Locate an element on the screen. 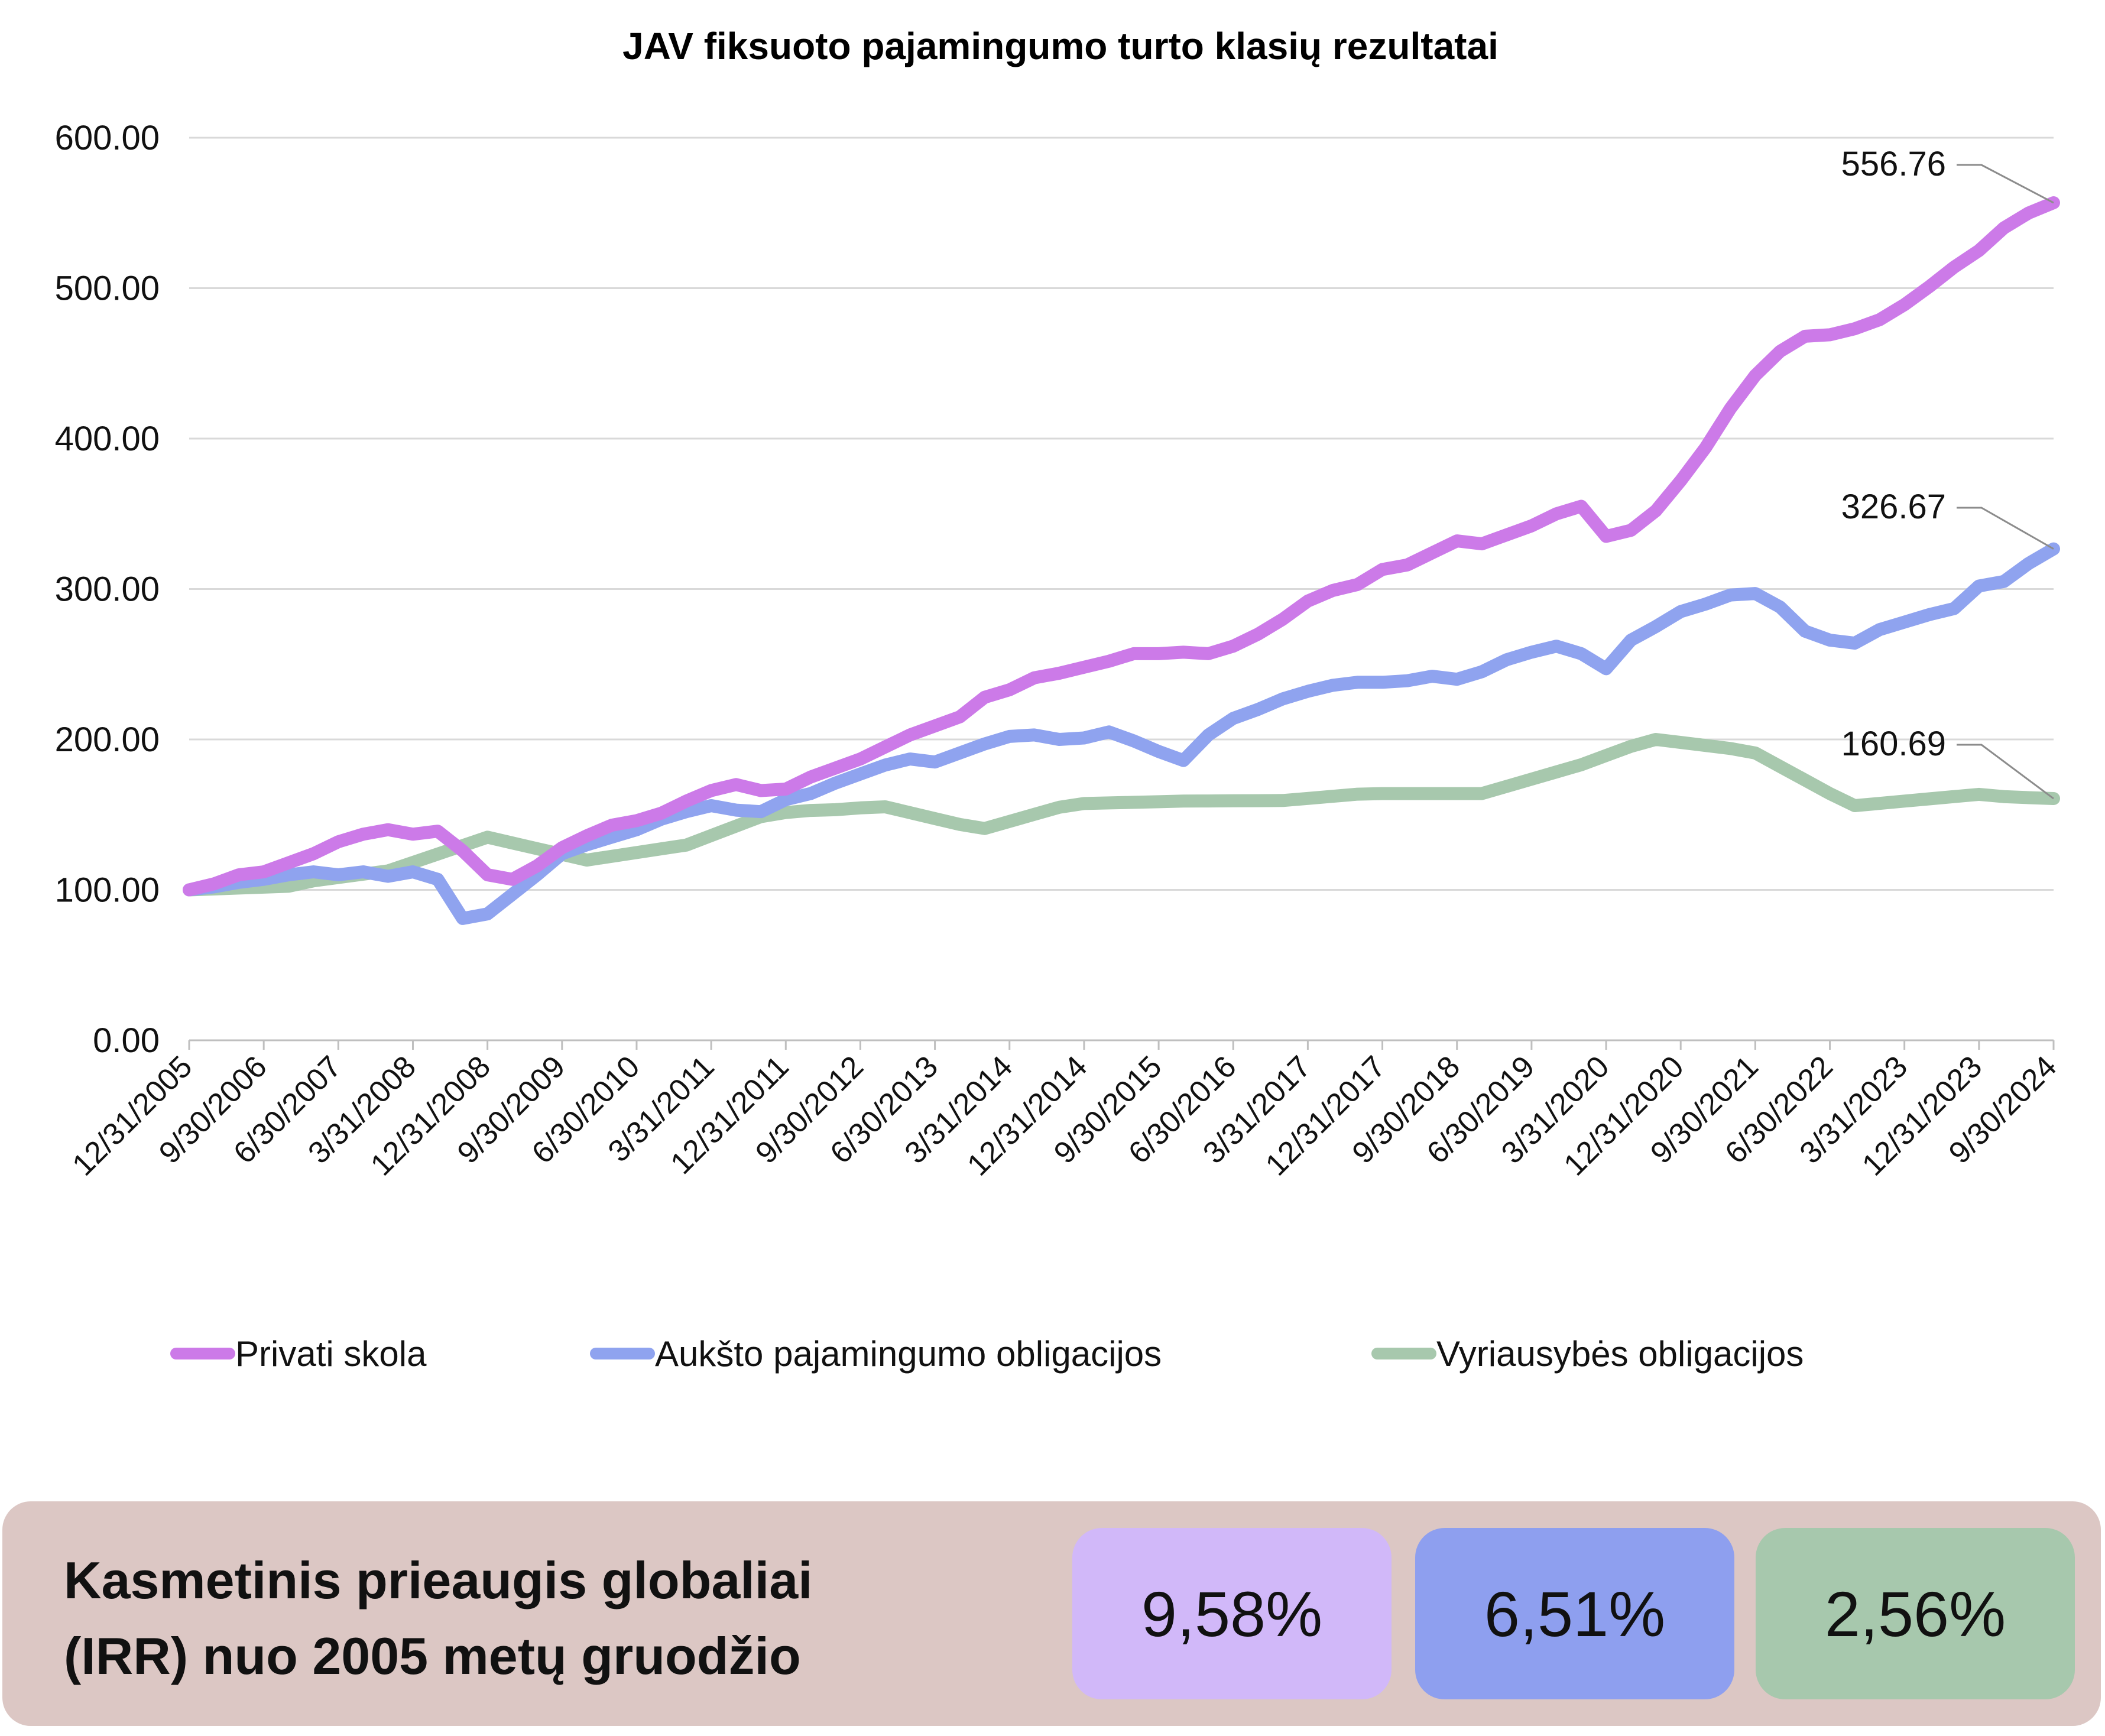 Image resolution: width=2105 pixels, height=1736 pixels. y-tick-label: 200.00 is located at coordinates (107, 740).